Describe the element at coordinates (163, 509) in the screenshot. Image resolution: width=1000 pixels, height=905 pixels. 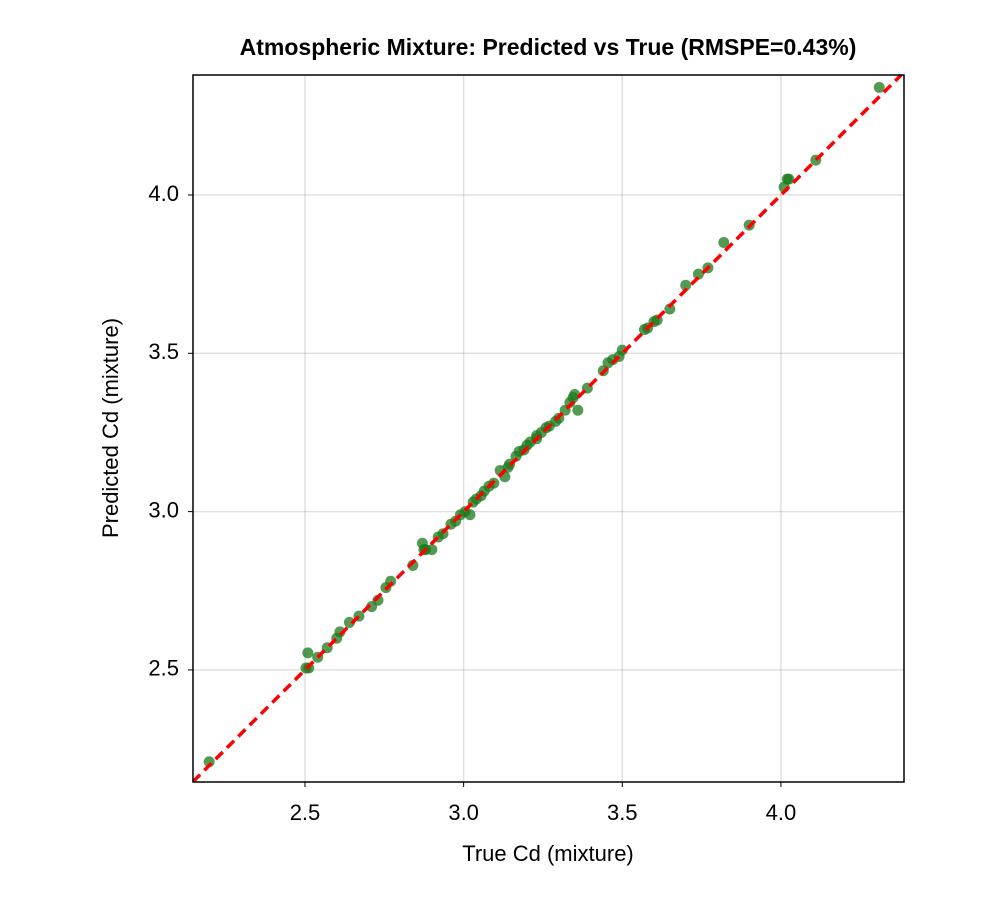
I see `y-tick-label: 3.0` at that location.